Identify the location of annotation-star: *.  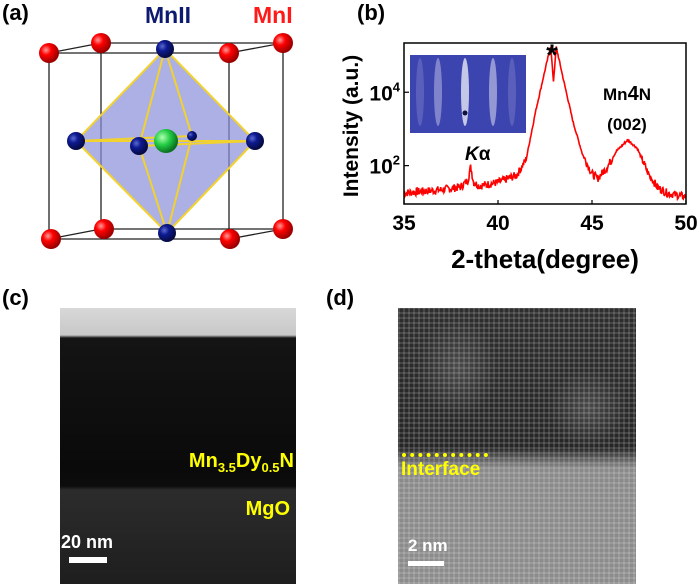
(552, 55).